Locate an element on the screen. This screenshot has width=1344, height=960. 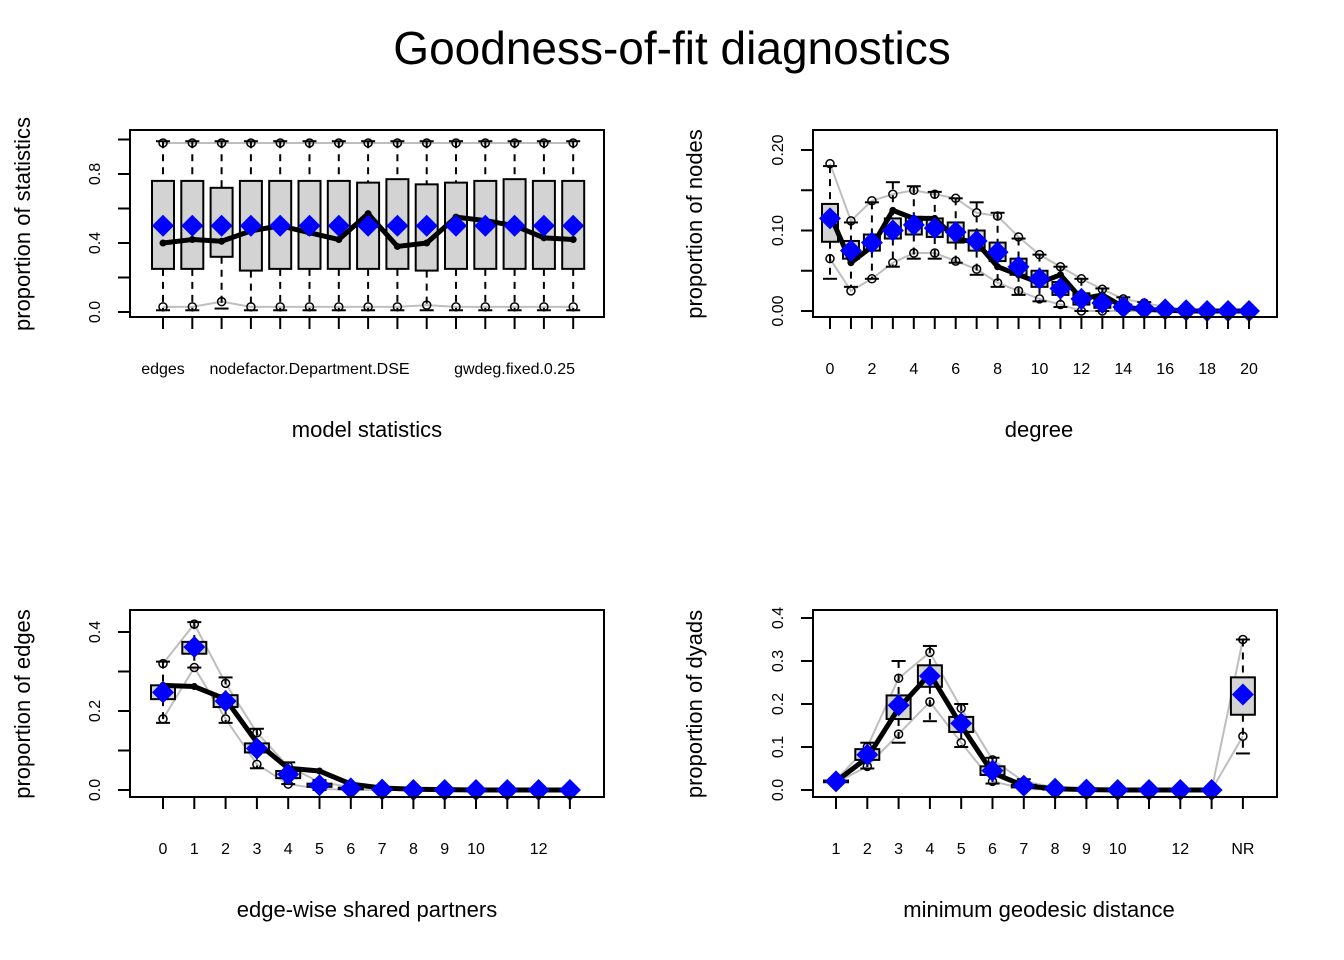
x-tick-label: 3 is located at coordinates (898, 849).